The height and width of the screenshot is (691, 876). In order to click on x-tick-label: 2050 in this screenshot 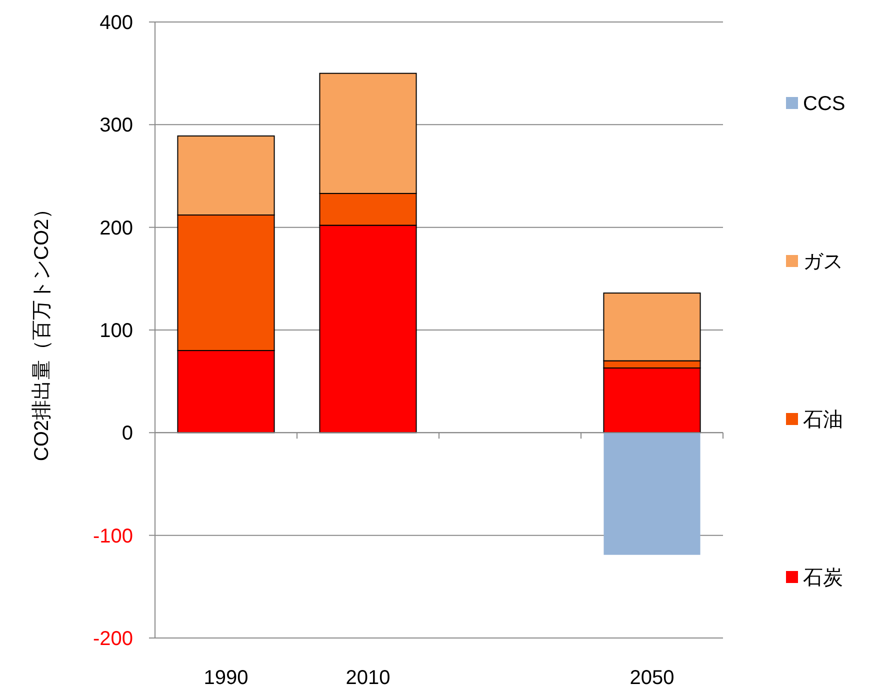, I will do `click(652, 678)`.